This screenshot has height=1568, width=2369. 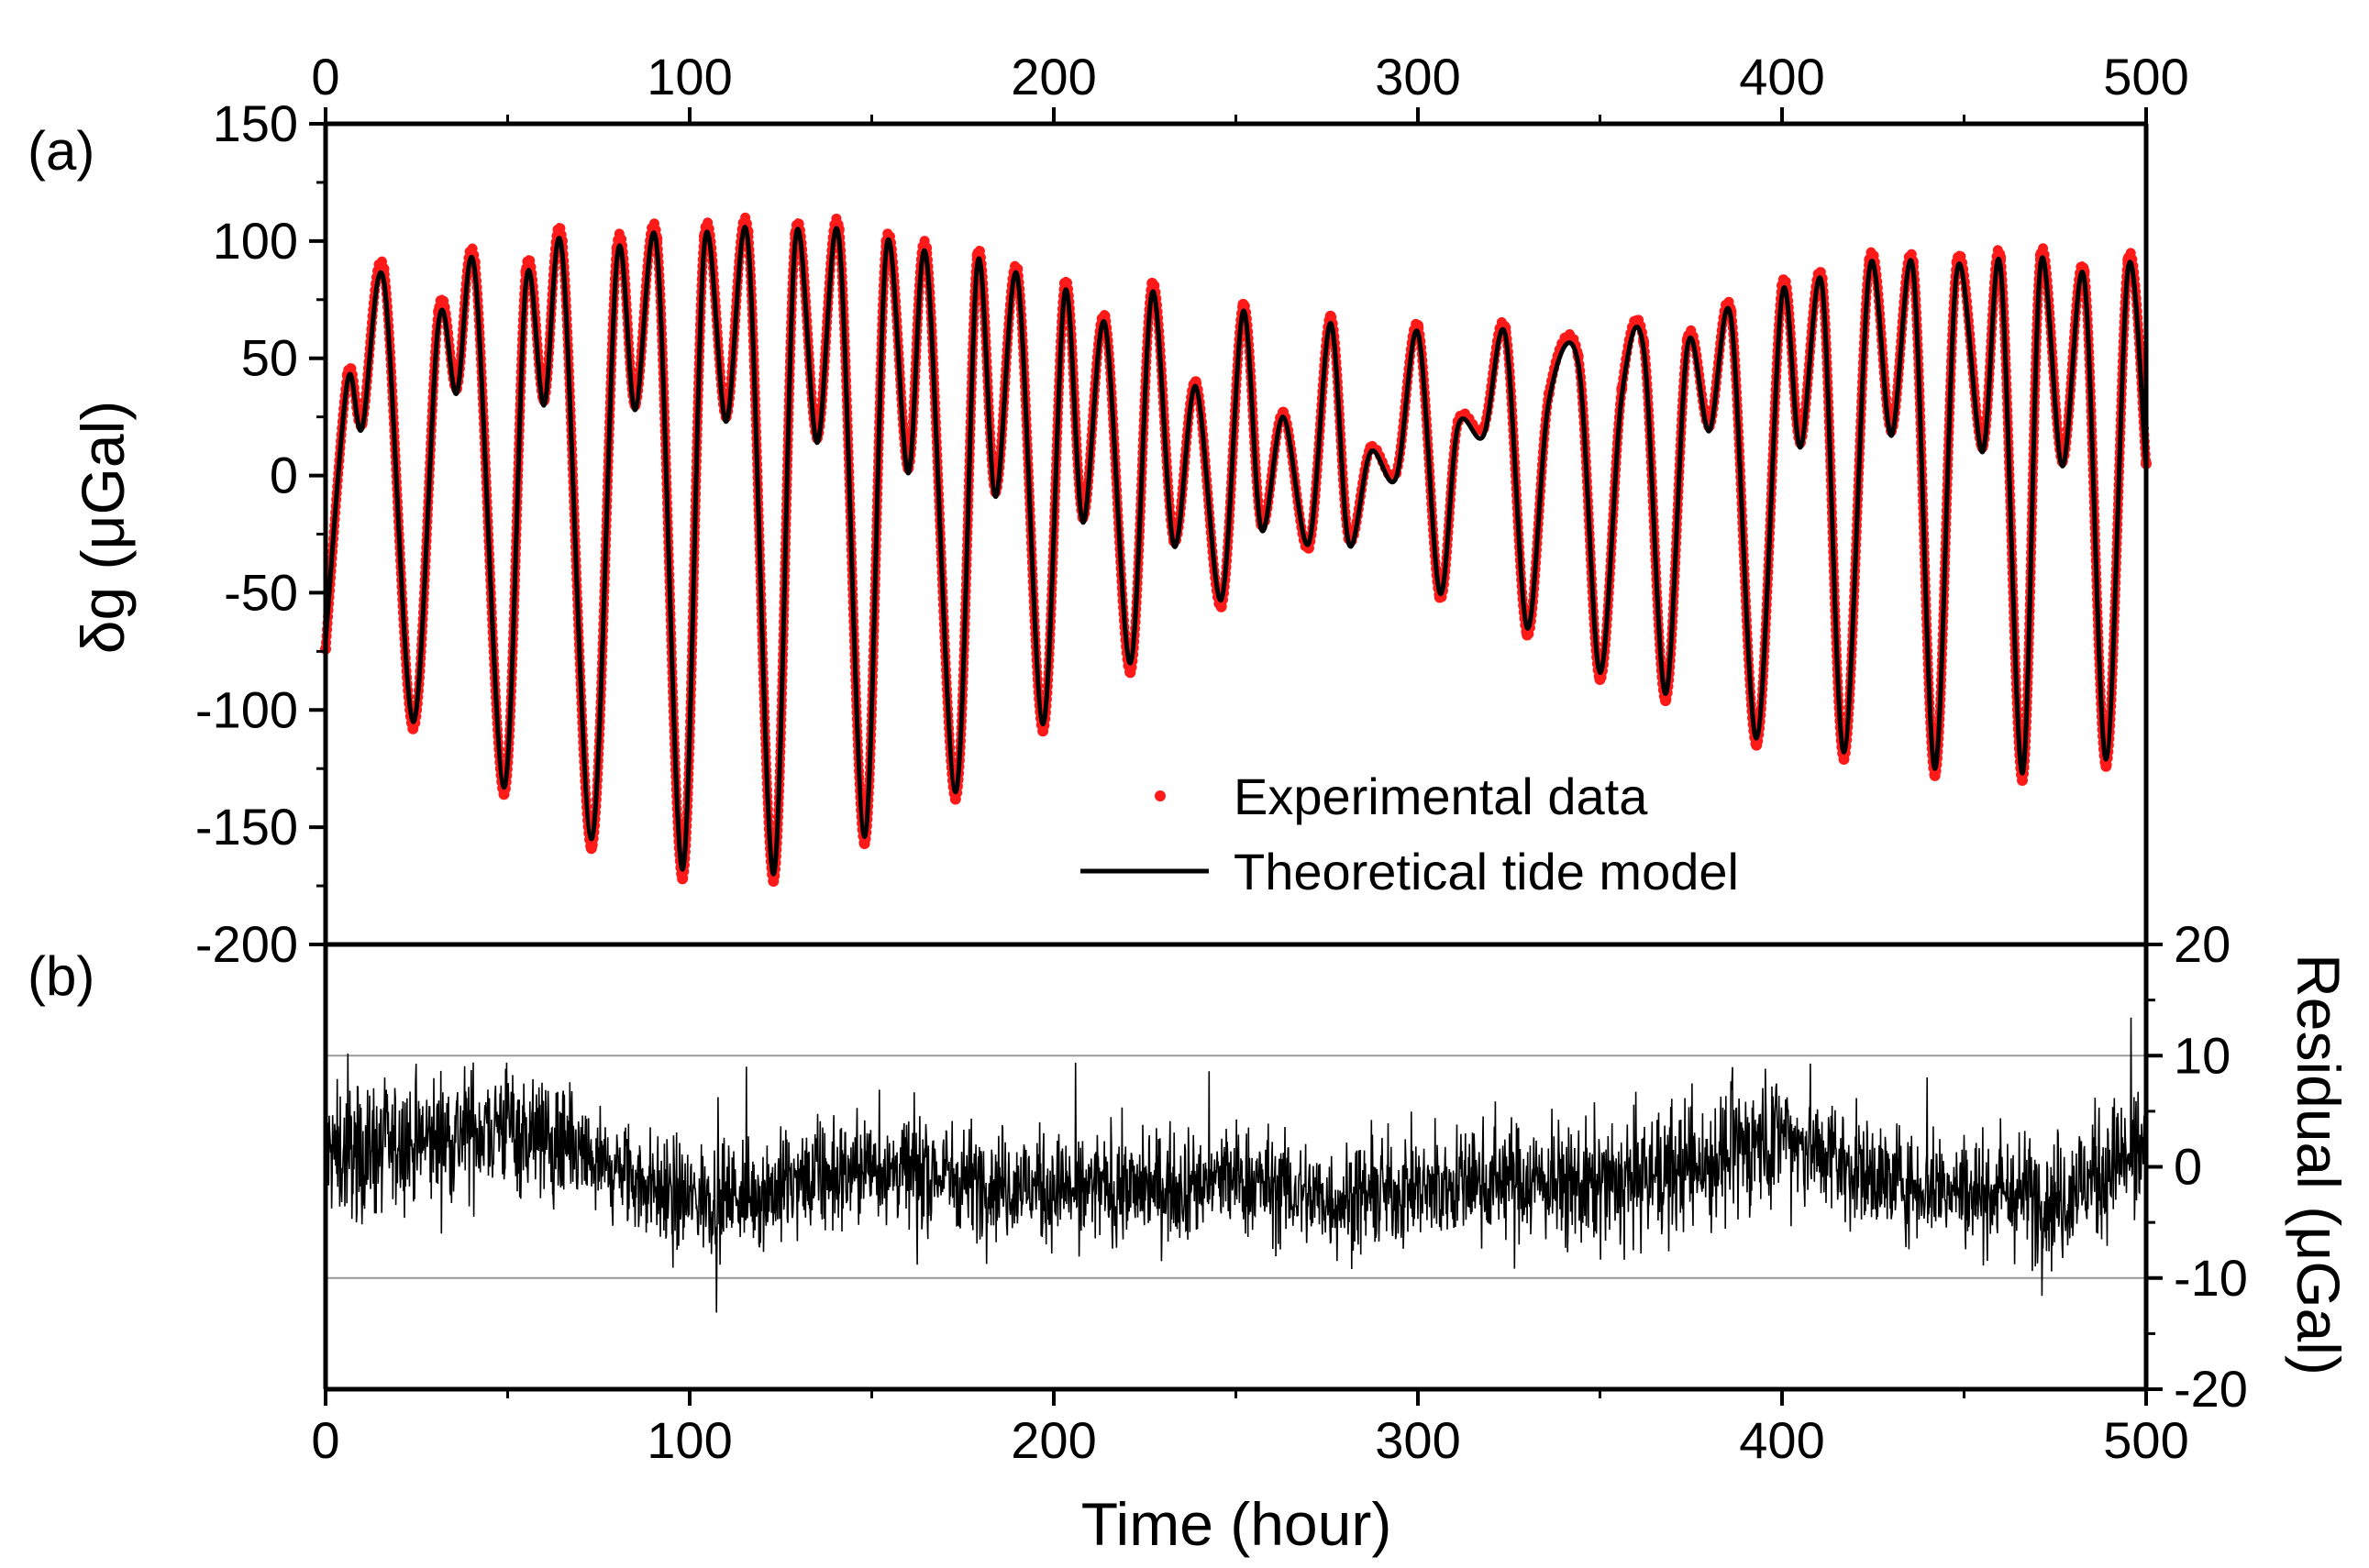 What do you see at coordinates (61, 151) in the screenshot?
I see `panel-a-label: (a)` at bounding box center [61, 151].